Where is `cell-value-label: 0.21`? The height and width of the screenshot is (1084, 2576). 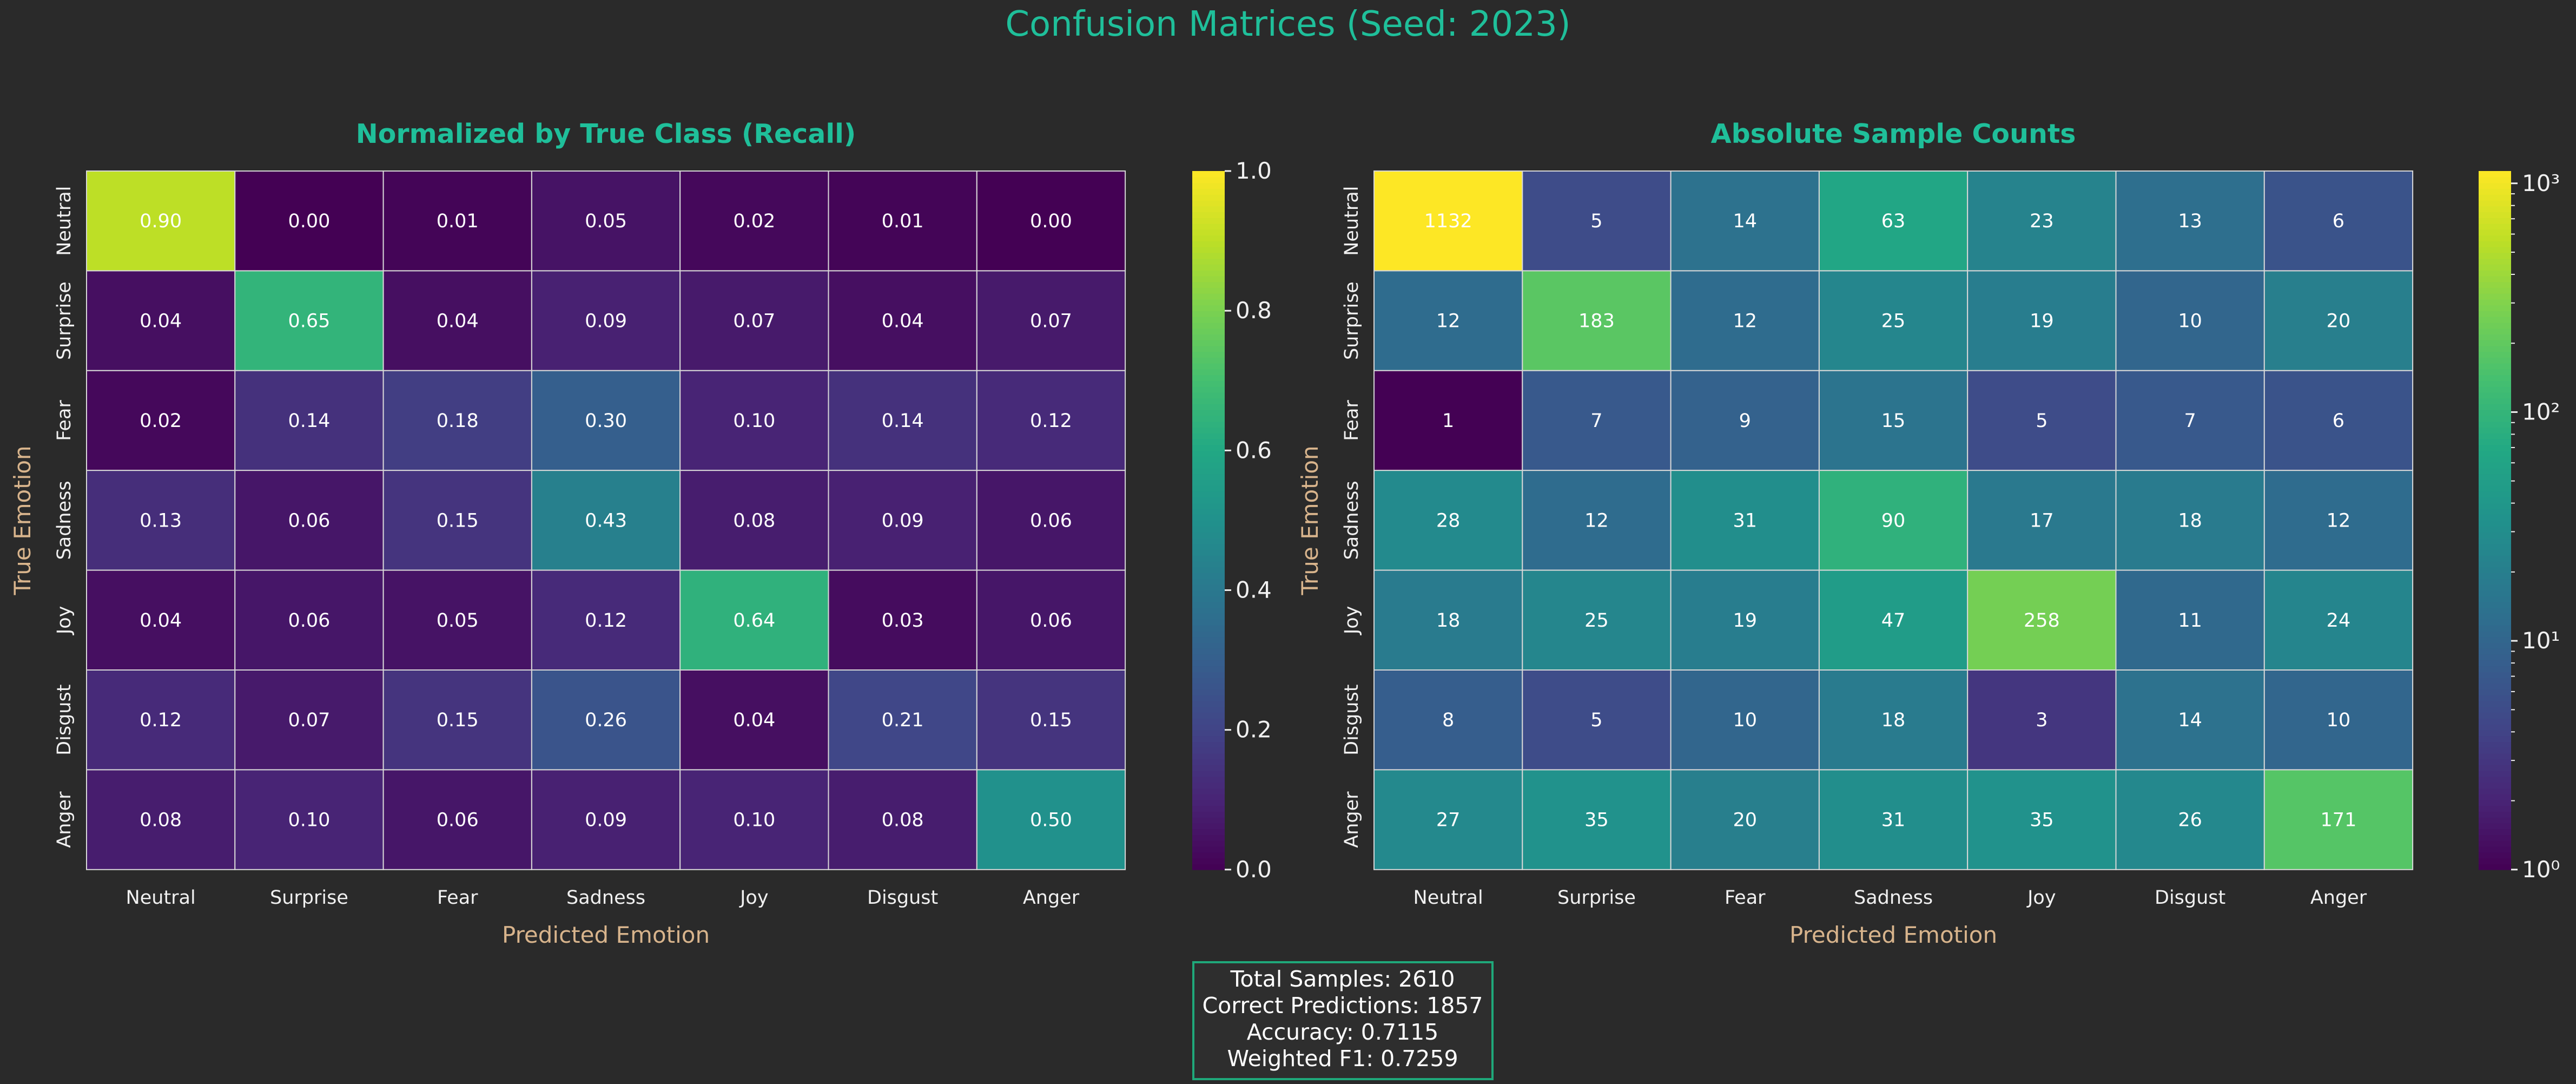
cell-value-label: 0.21 is located at coordinates (903, 720).